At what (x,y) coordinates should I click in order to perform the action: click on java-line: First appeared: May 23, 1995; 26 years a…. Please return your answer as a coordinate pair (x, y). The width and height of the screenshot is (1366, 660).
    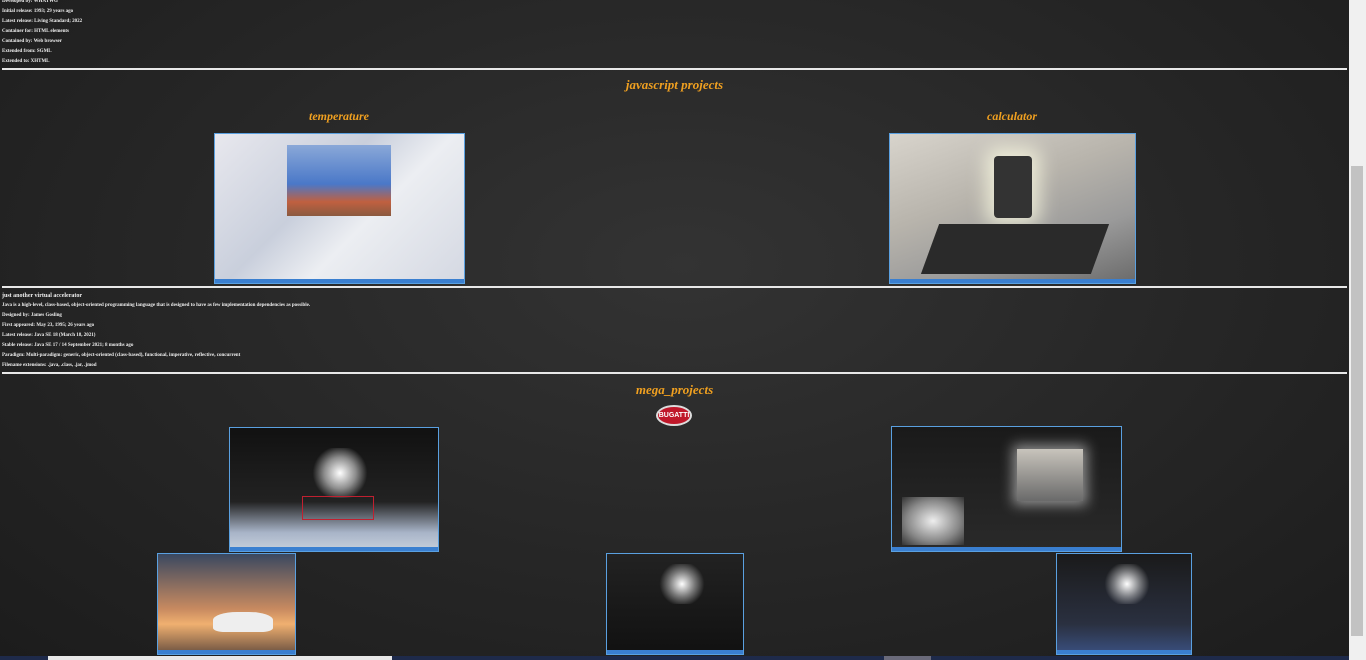
    Looking at the image, I should click on (48, 325).